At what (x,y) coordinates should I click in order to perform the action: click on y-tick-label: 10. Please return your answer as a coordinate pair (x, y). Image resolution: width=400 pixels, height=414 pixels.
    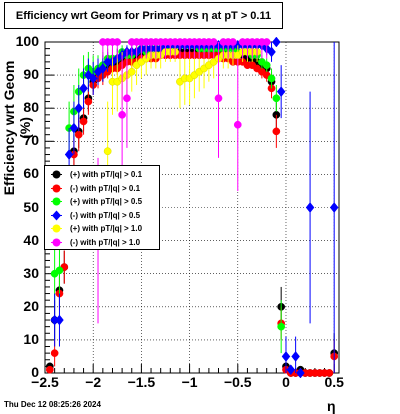
    Looking at the image, I should click on (31, 338).